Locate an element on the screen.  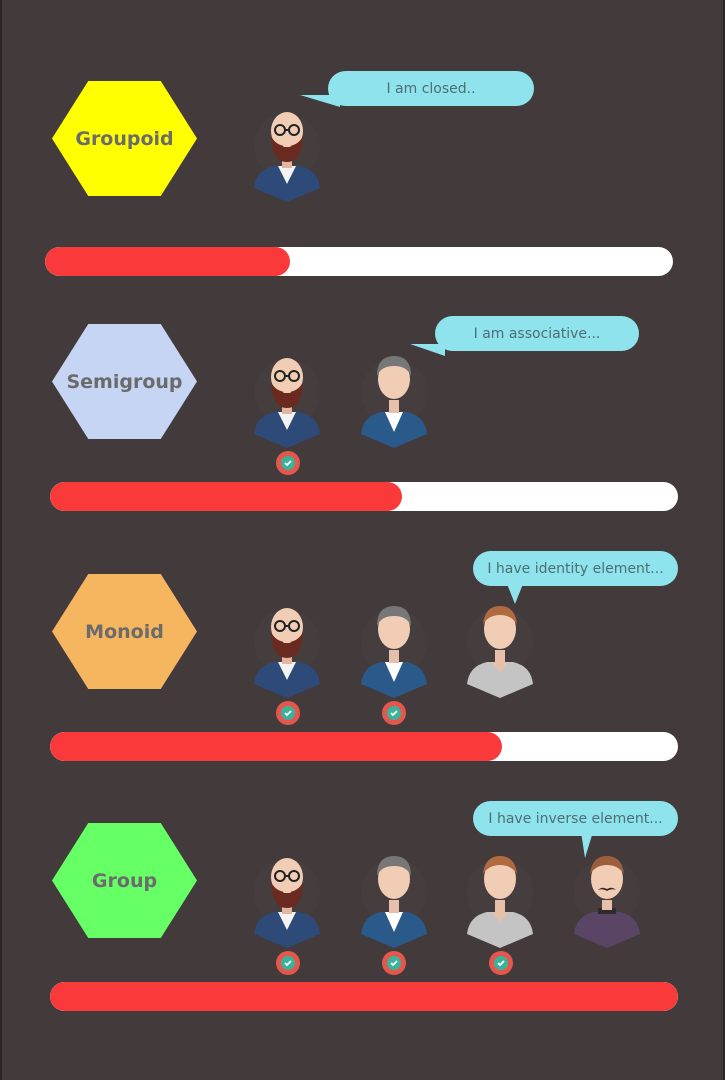
progress-bar-group is located at coordinates (364, 996).